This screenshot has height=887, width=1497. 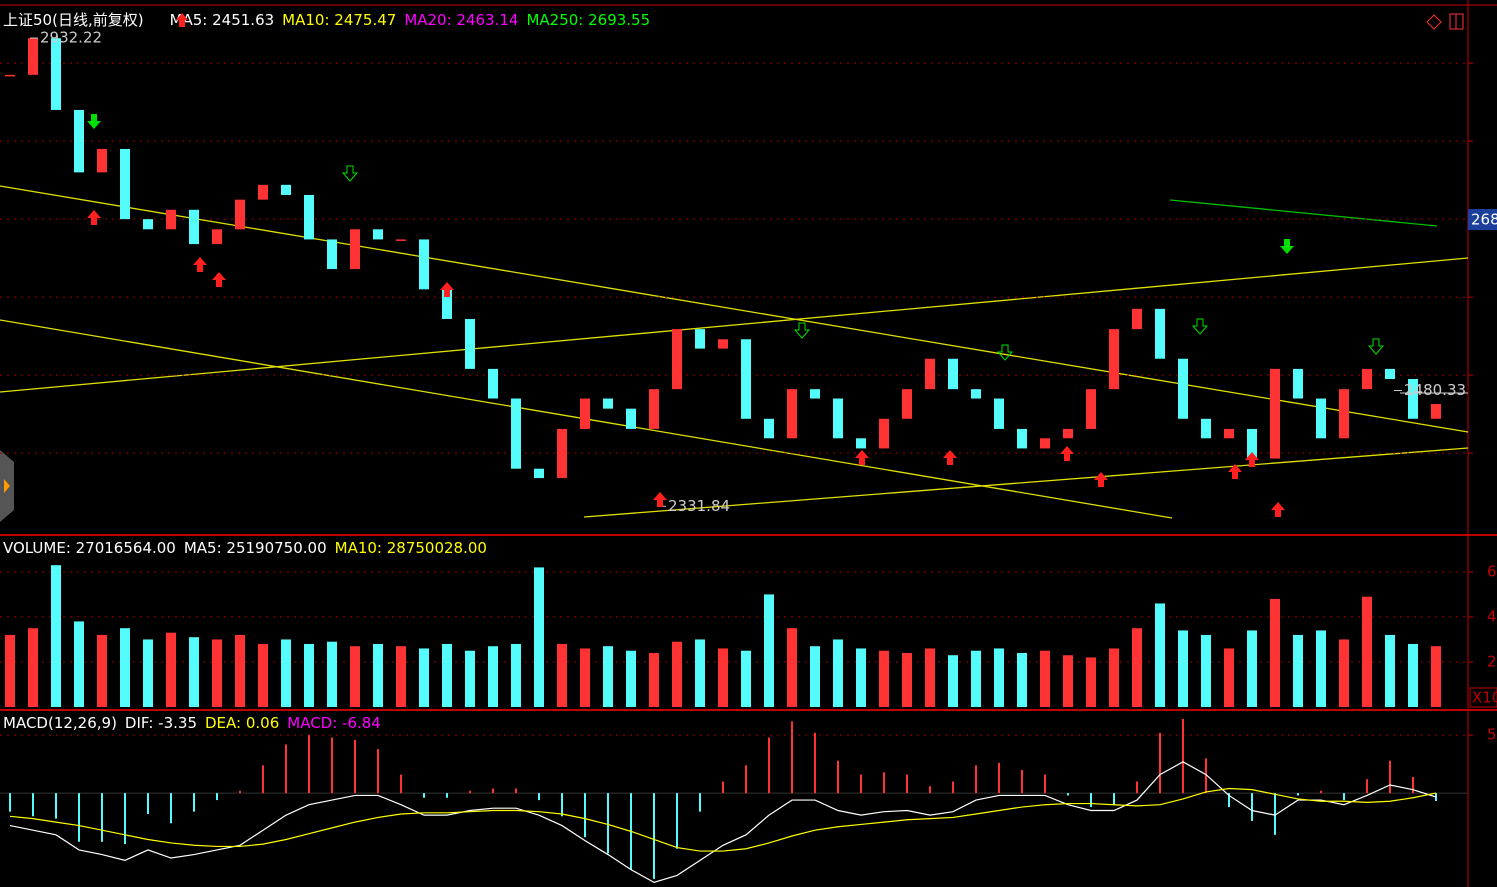 I want to click on indicator-label: MACD(12,26,9), so click(x=60, y=723).